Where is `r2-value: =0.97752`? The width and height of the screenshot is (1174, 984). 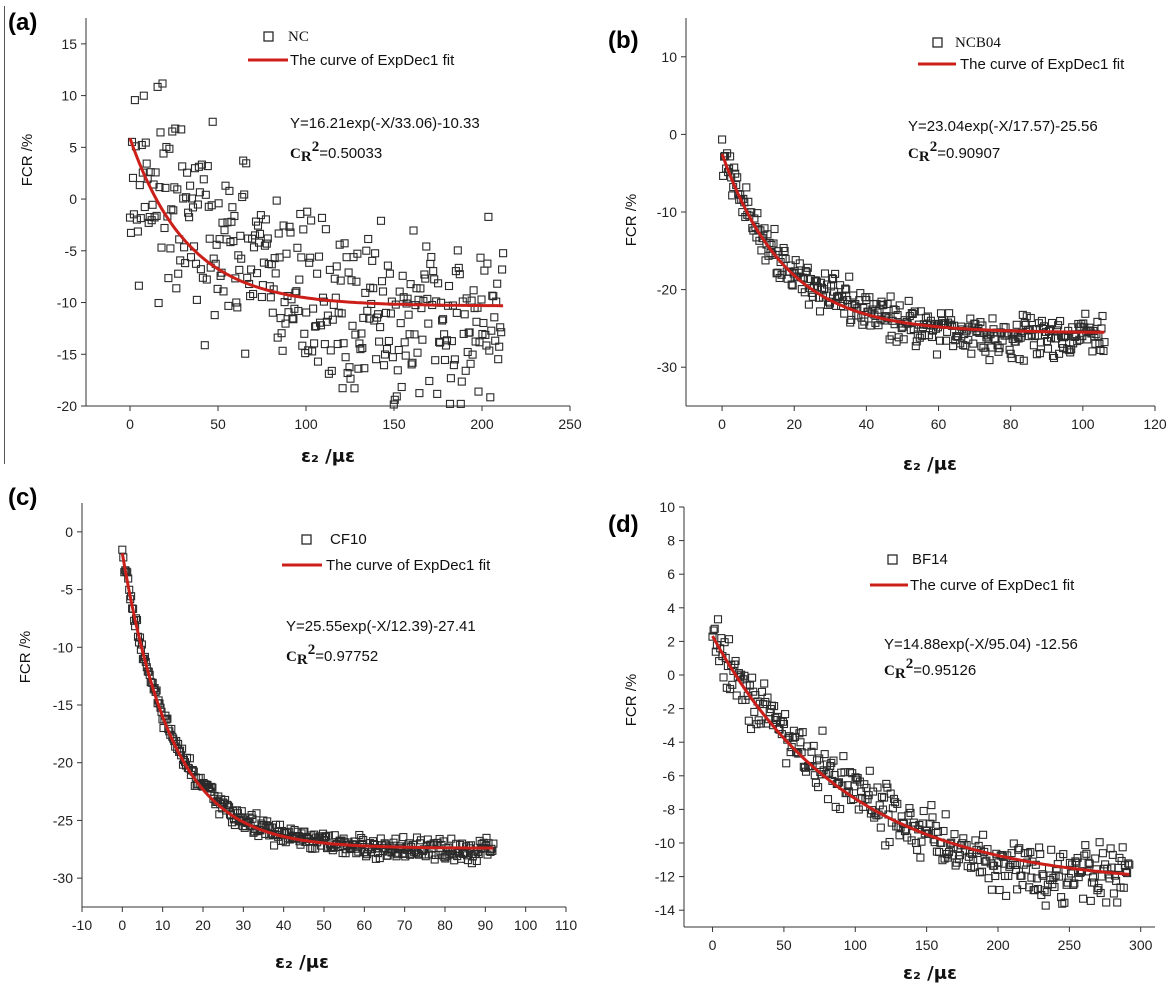 r2-value: =0.97752 is located at coordinates (346, 656).